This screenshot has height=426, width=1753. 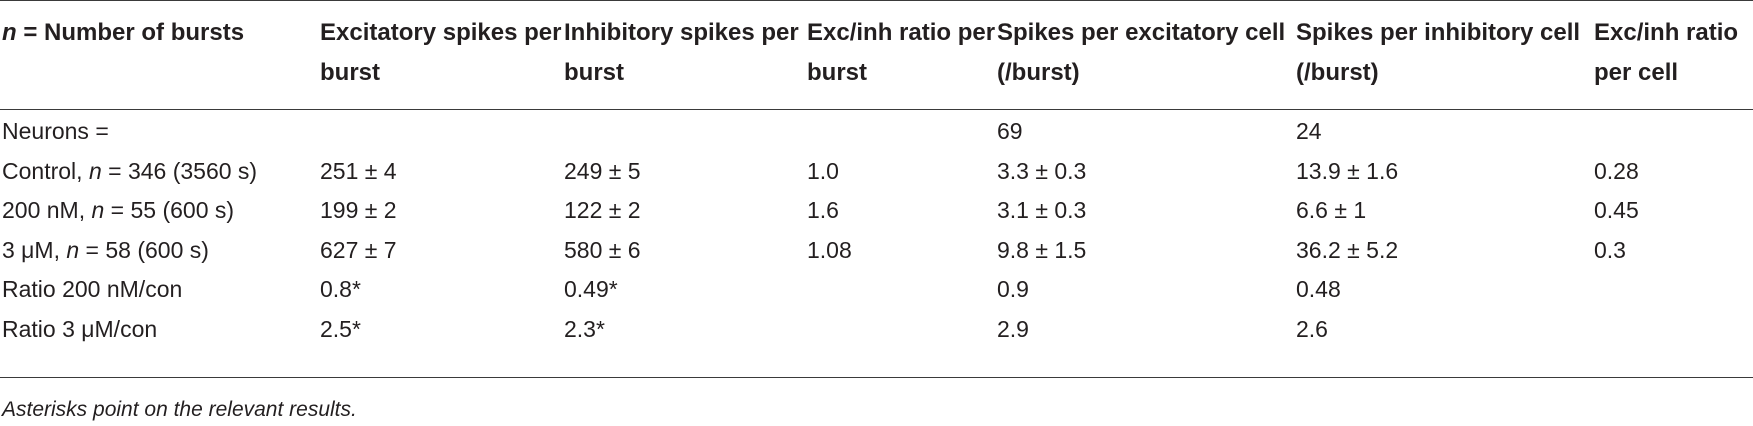 I want to click on row-label-text: 3 μM,, so click(x=34, y=249).